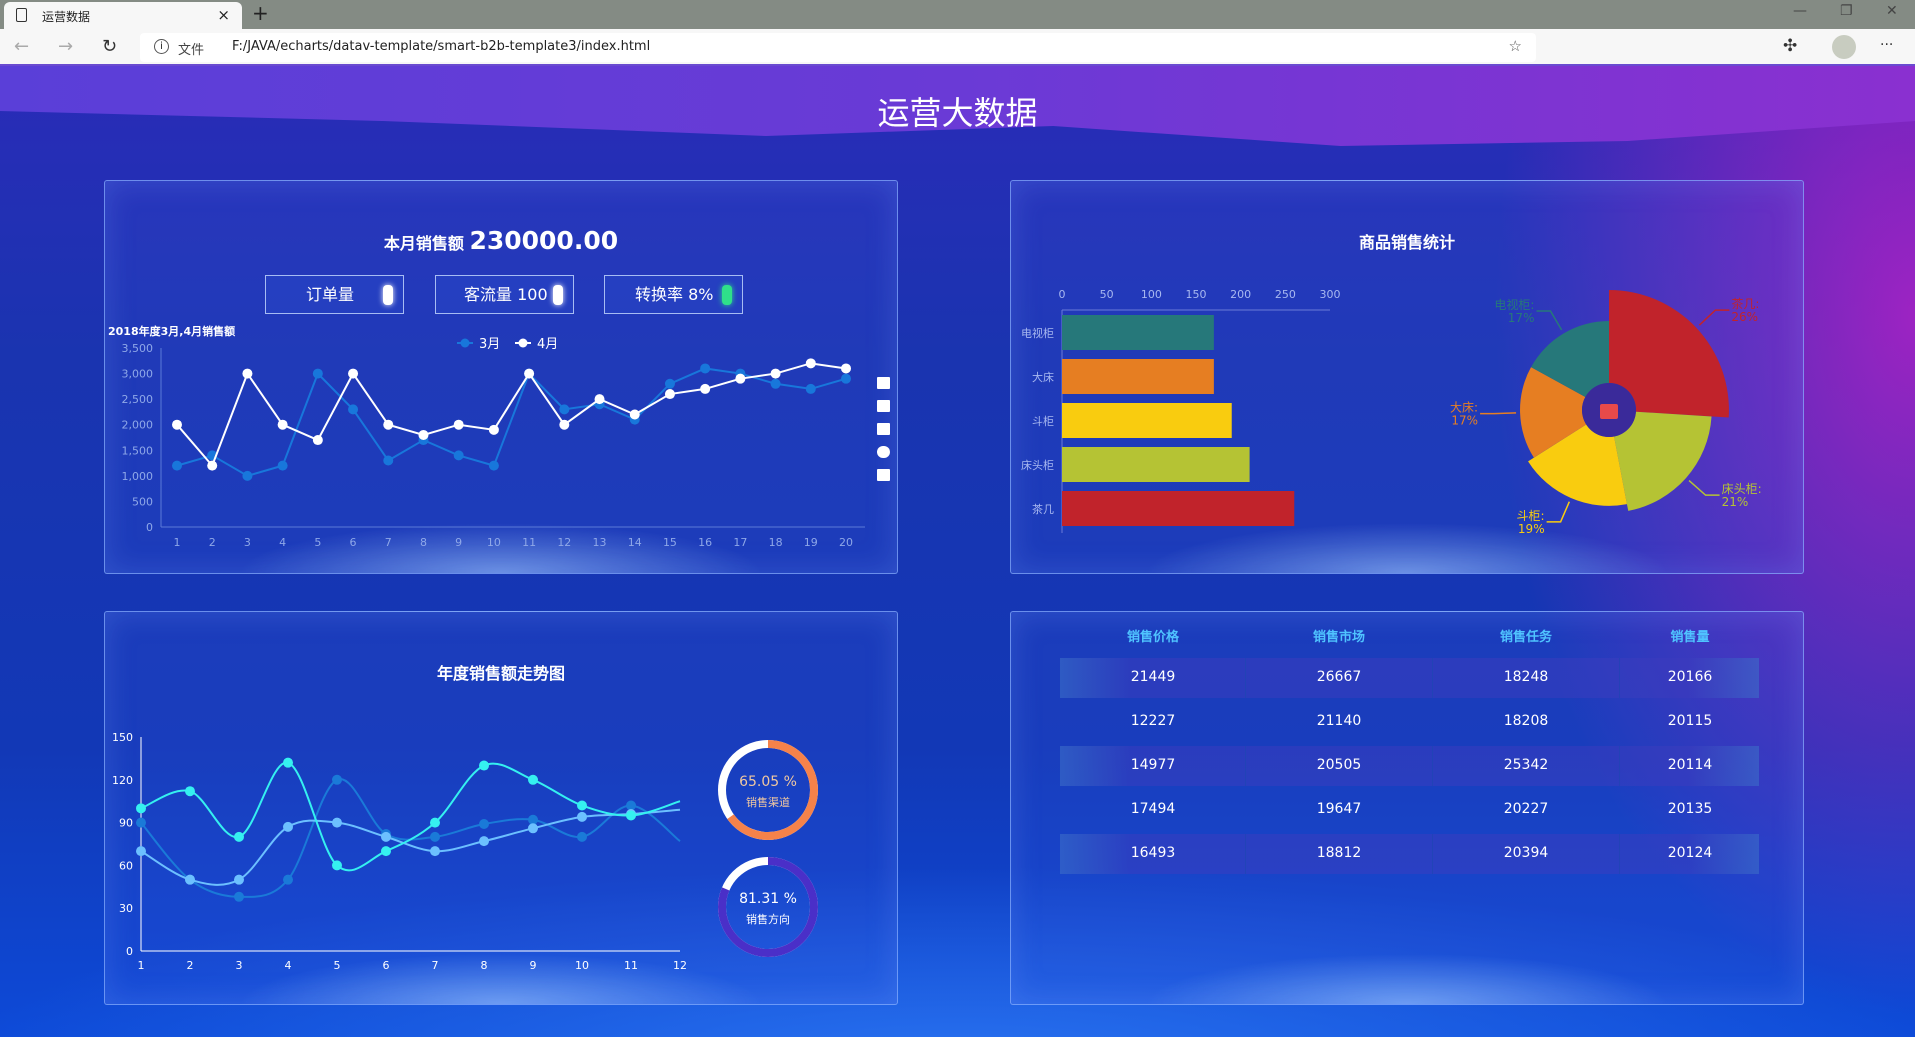  What do you see at coordinates (123, 15) in the screenshot?
I see `browser-tab: 运营数据 ×` at bounding box center [123, 15].